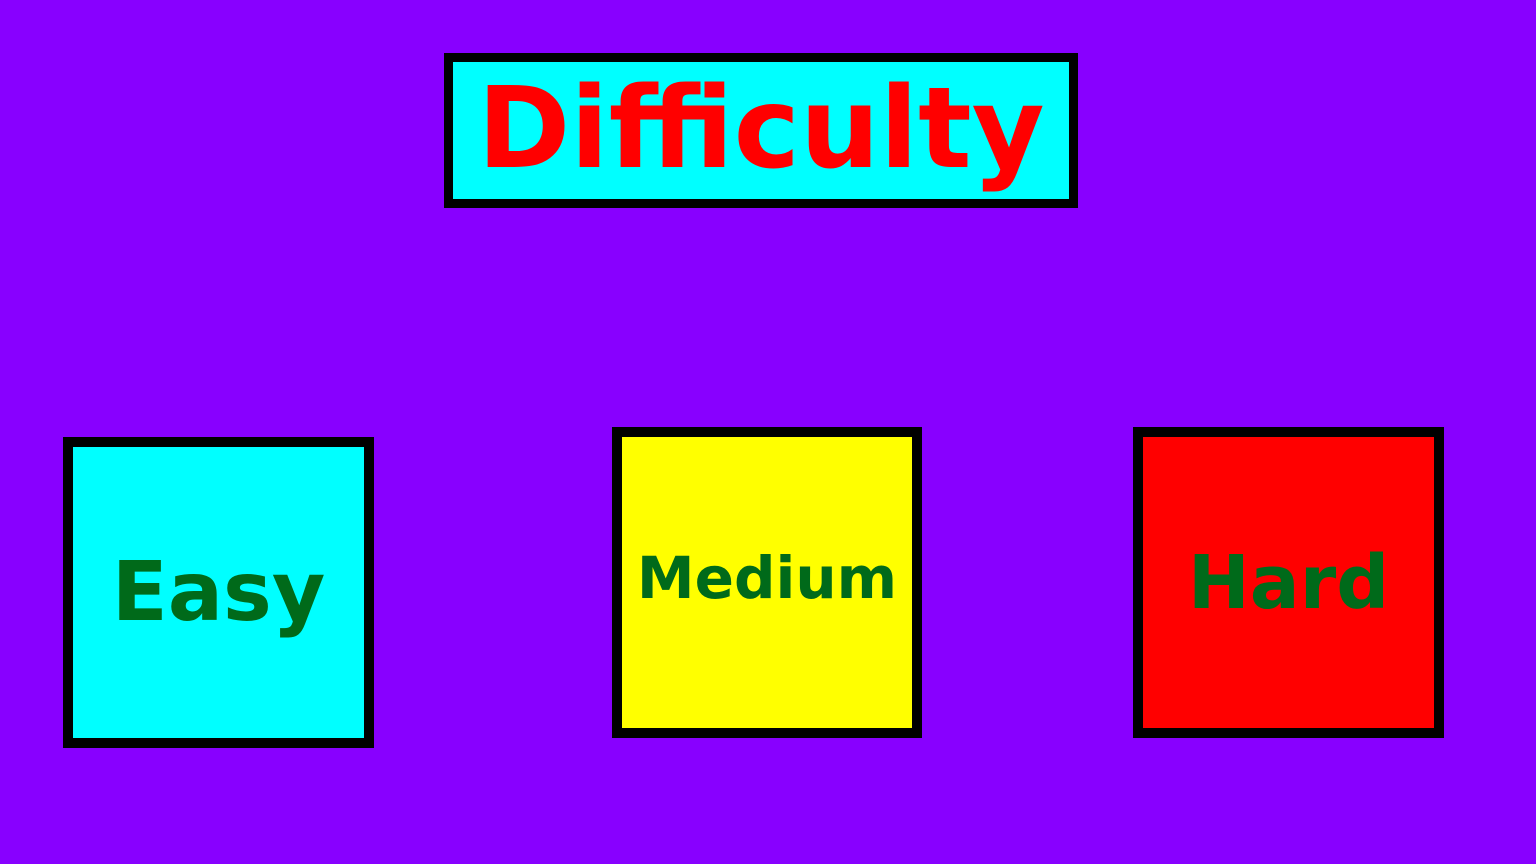 The width and height of the screenshot is (1536, 864). I want to click on page-title: Difficulty, so click(761, 128).